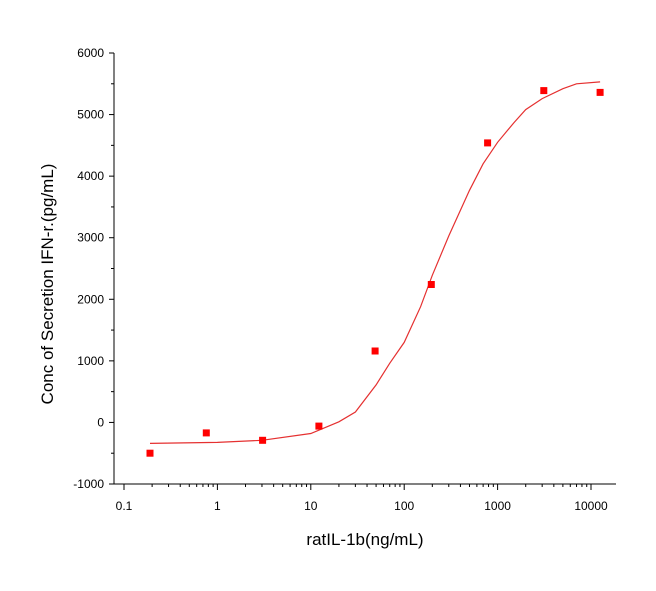 The width and height of the screenshot is (656, 591). What do you see at coordinates (124, 506) in the screenshot?
I see `x-tick-label: 0.1` at bounding box center [124, 506].